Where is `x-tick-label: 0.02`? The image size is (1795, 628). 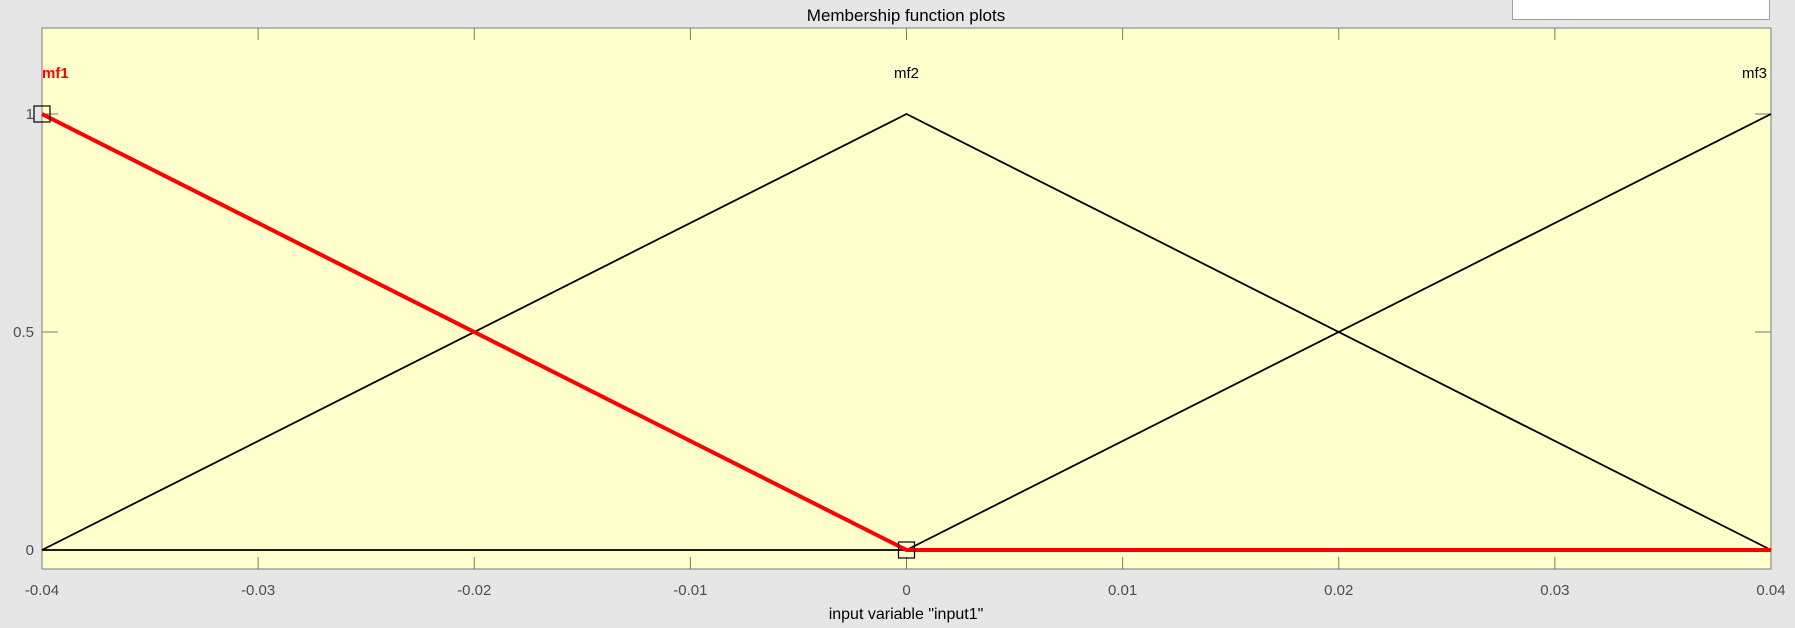 x-tick-label: 0.02 is located at coordinates (1338, 590).